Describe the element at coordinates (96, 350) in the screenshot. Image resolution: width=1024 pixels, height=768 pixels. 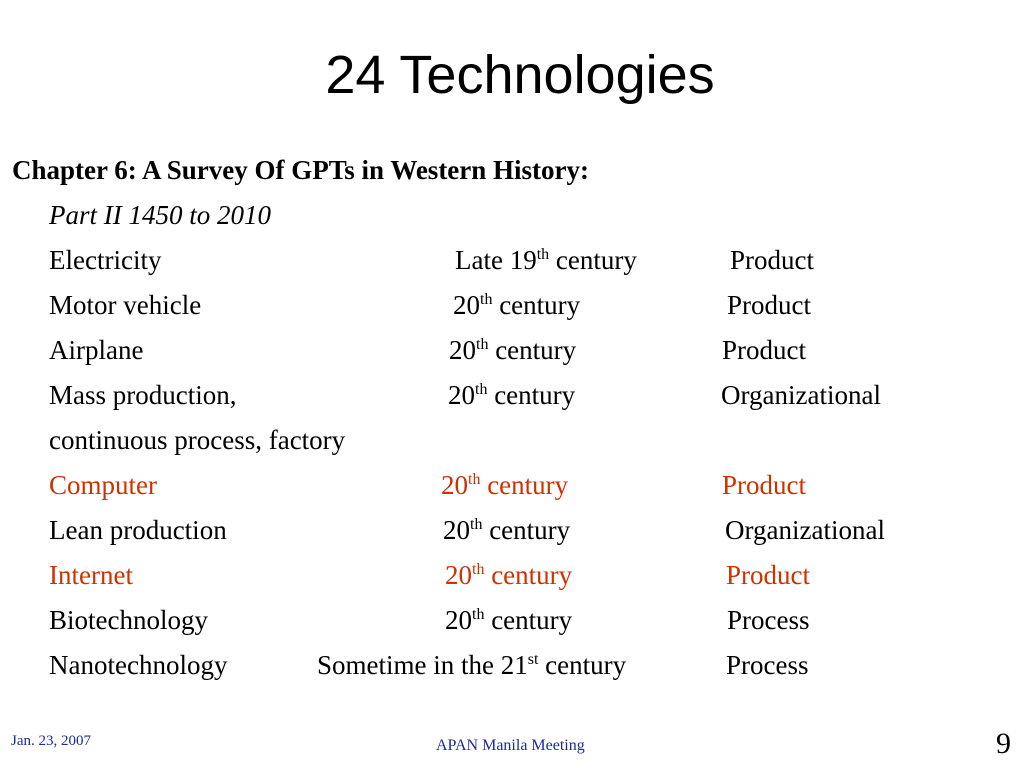
I see `technology-name: Airplane` at that location.